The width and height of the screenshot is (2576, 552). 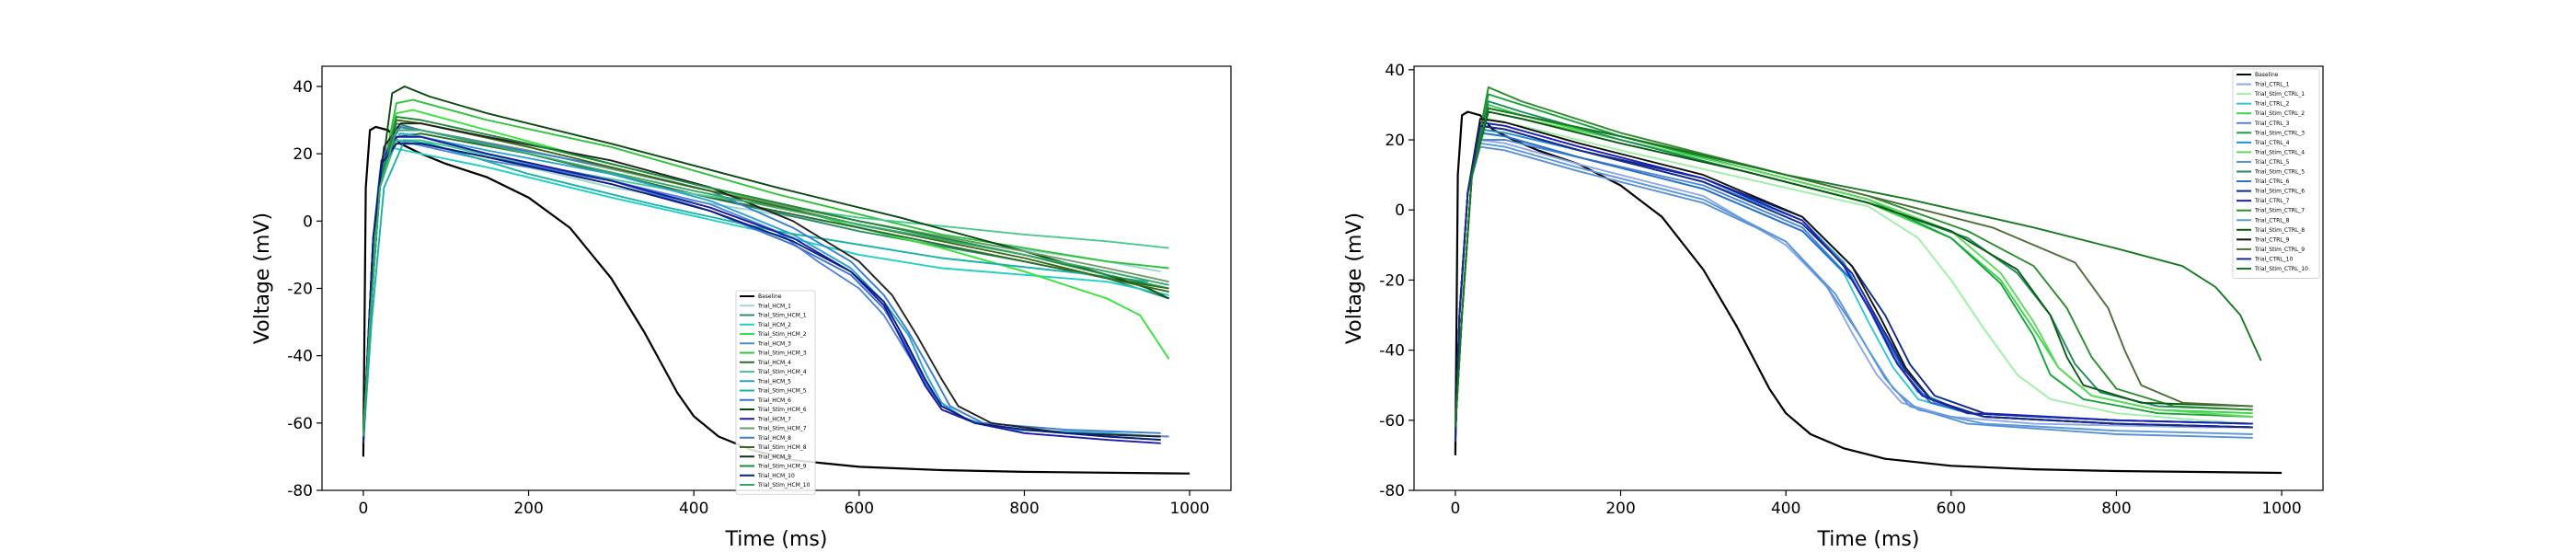 I want to click on legend-label: Trial_HCM_9, so click(x=774, y=457).